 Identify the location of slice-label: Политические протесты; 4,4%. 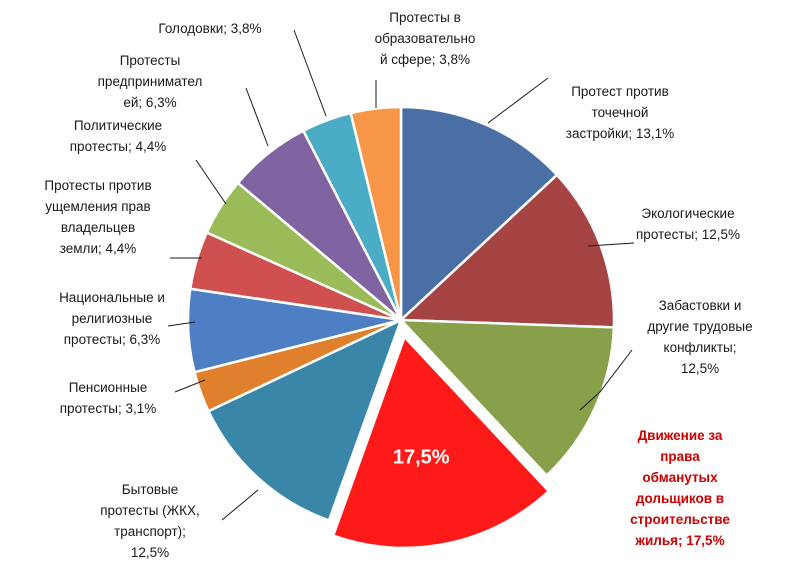
(118, 136).